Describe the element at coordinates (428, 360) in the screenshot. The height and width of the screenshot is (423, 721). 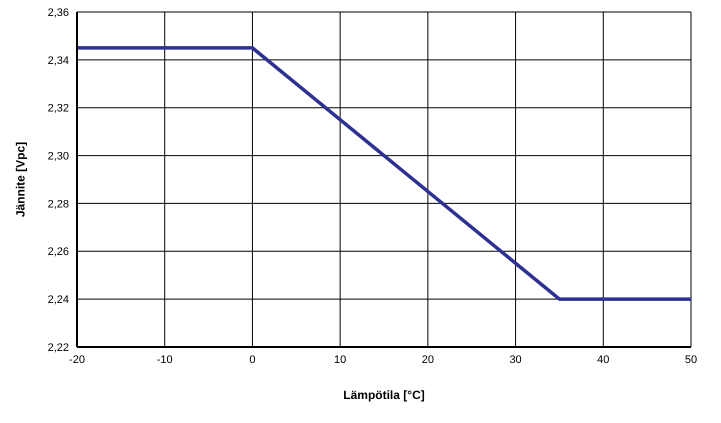
I see `x-tick-label: 20` at that location.